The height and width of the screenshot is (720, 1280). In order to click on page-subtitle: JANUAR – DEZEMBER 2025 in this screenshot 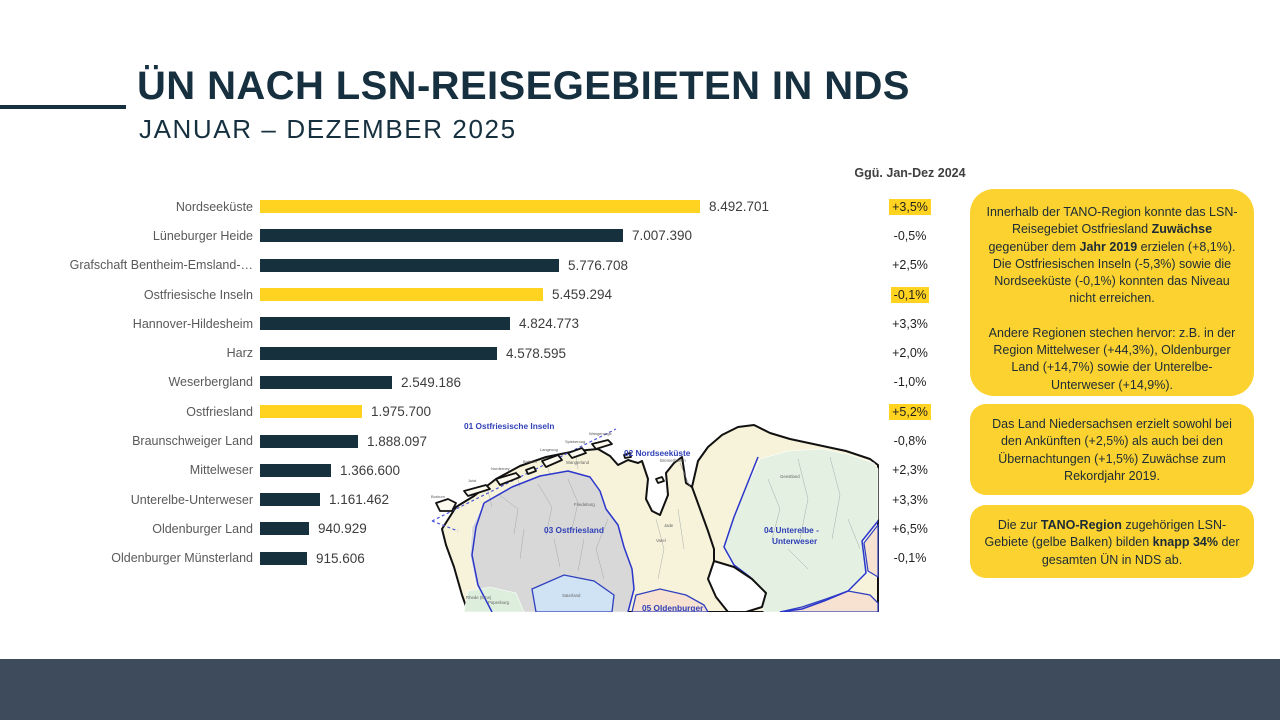, I will do `click(328, 129)`.